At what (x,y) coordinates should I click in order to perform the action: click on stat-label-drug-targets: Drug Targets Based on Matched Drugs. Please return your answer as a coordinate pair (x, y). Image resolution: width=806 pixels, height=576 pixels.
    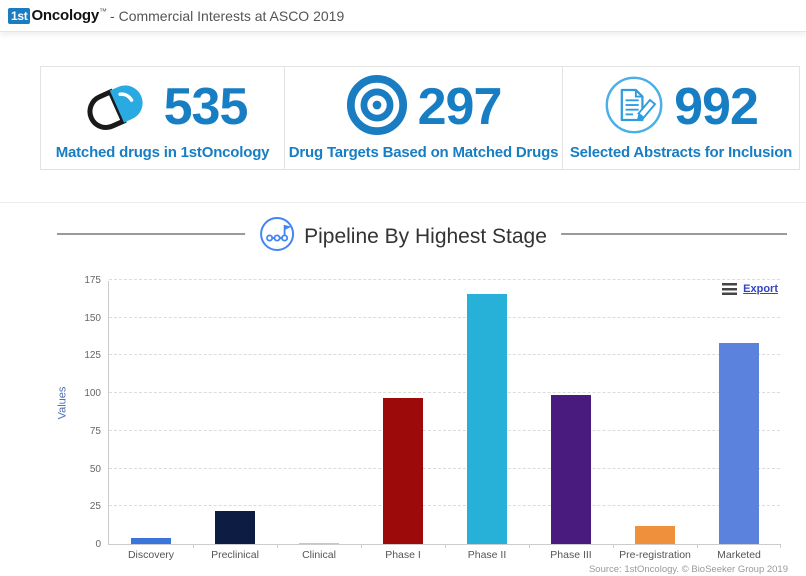
    Looking at the image, I should click on (423, 152).